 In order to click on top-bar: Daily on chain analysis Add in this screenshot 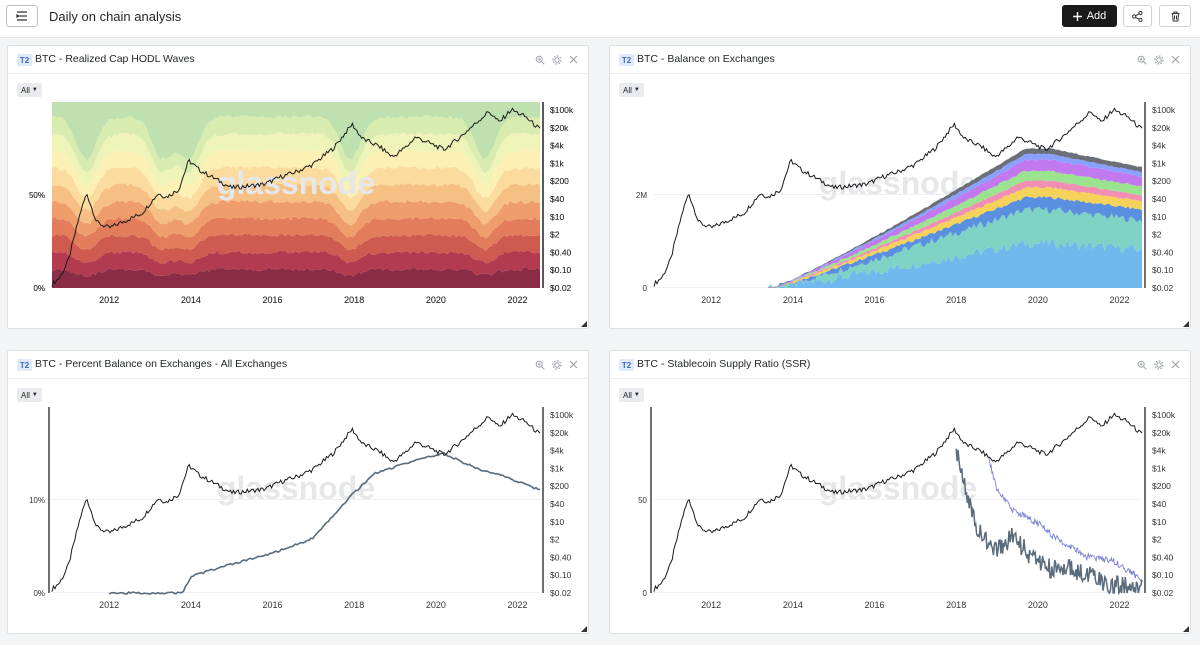, I will do `click(600, 19)`.